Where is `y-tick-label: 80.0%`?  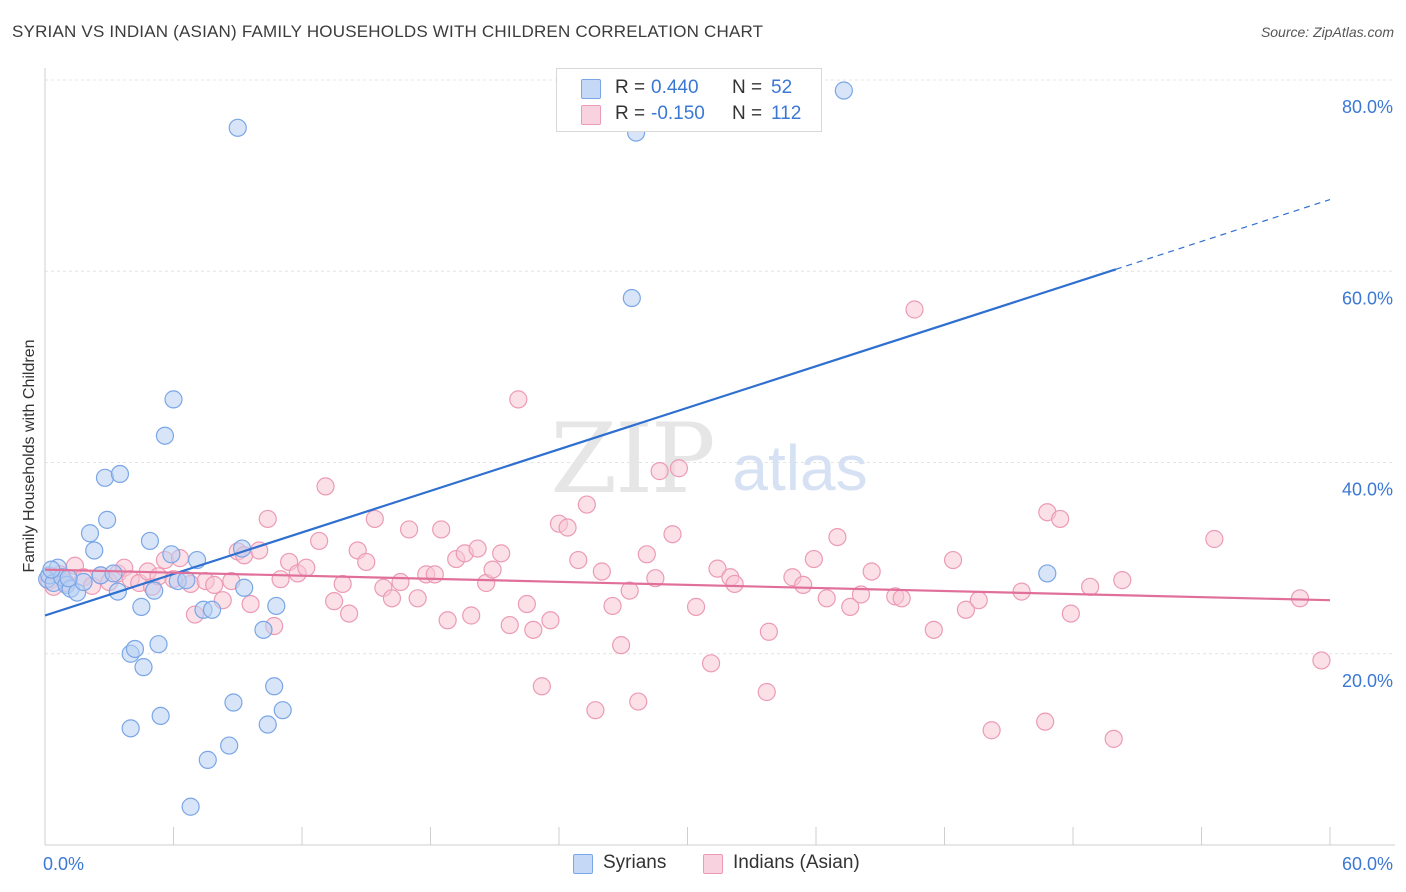 y-tick-label: 80.0% is located at coordinates (1367, 107).